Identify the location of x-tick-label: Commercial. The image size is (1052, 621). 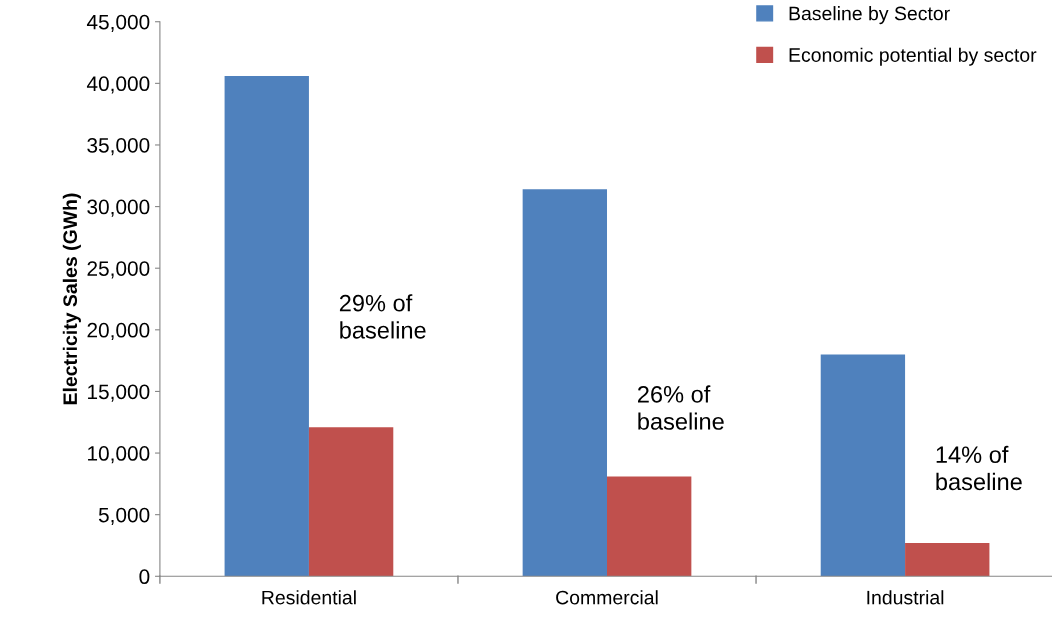
(607, 597).